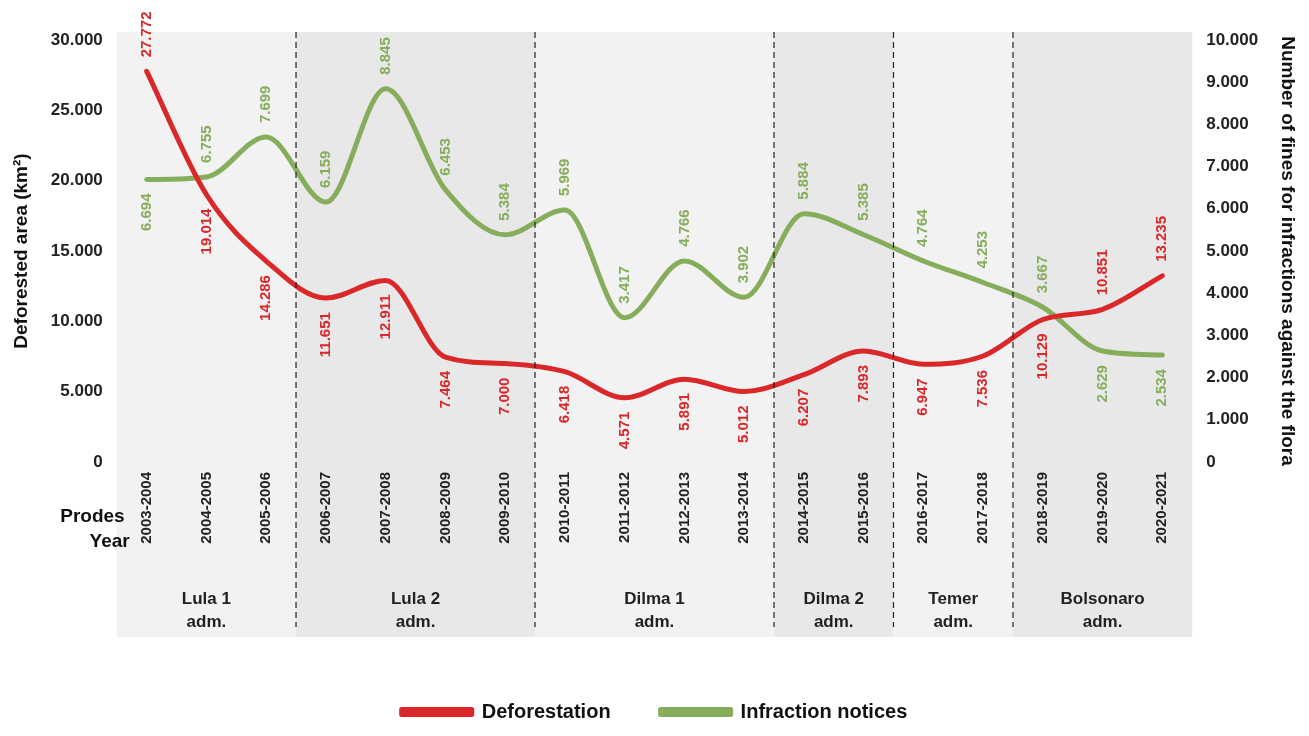  What do you see at coordinates (623, 285) in the screenshot?
I see `data-label: 3.417` at bounding box center [623, 285].